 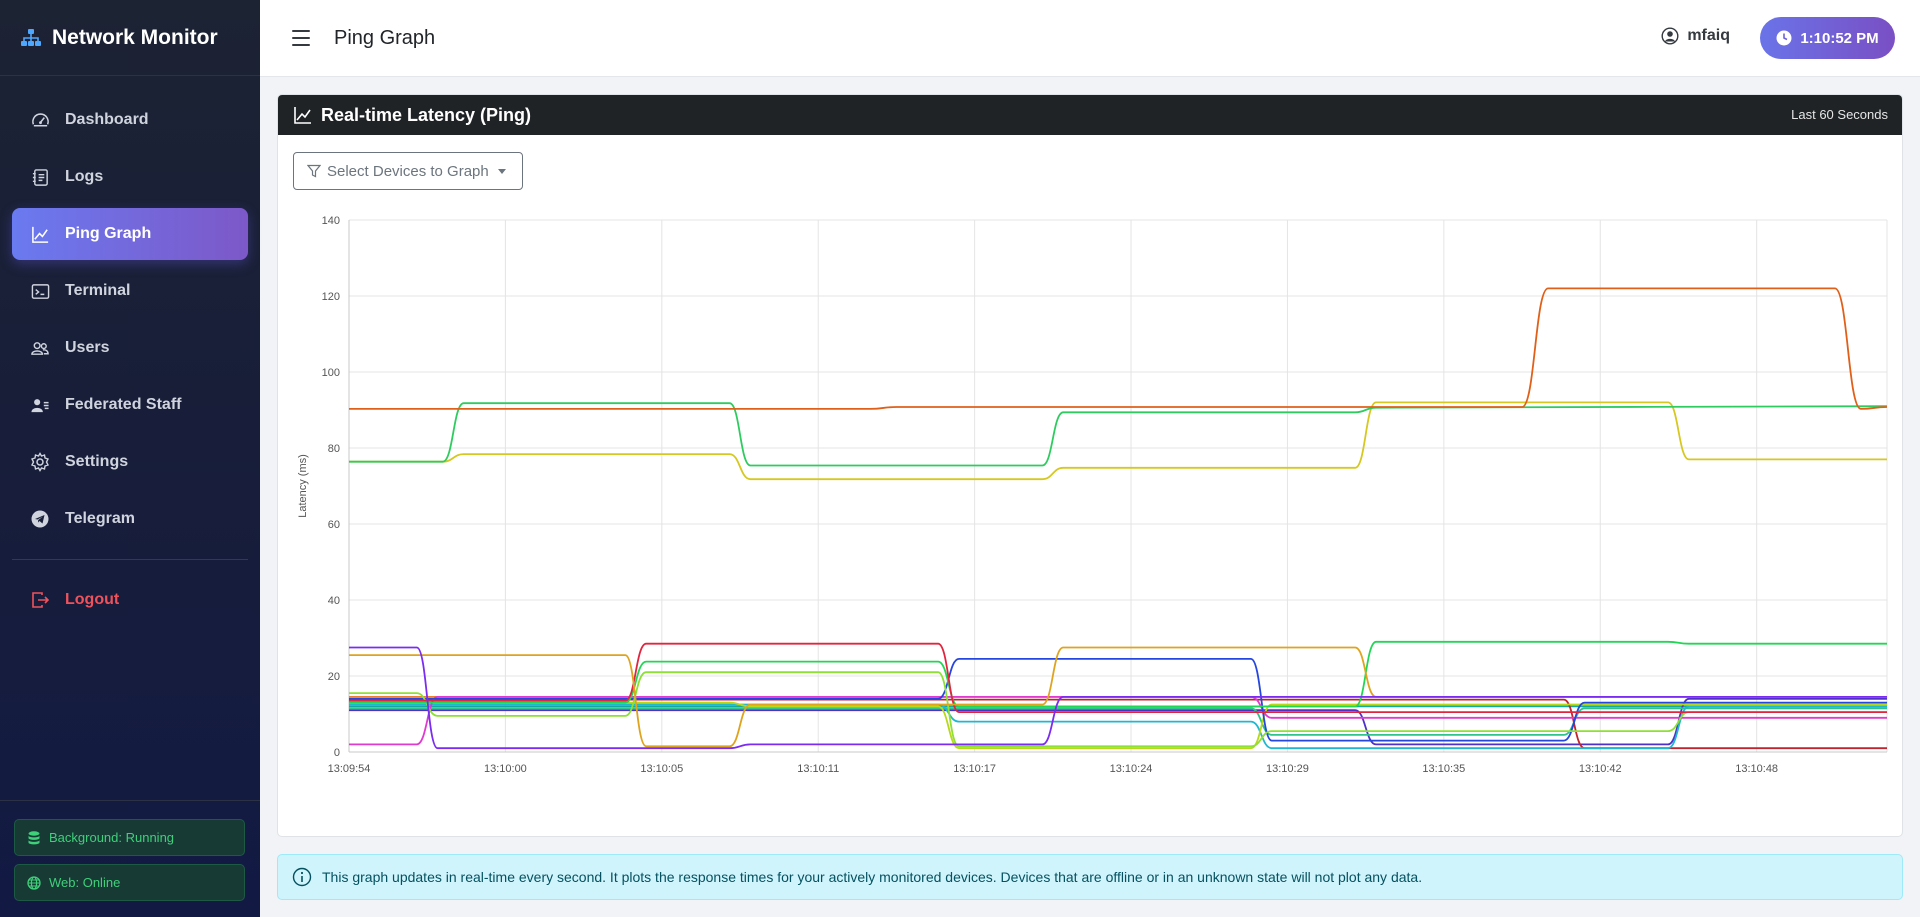 What do you see at coordinates (303, 486) in the screenshot?
I see `y-axis-title: Latency (ms)` at bounding box center [303, 486].